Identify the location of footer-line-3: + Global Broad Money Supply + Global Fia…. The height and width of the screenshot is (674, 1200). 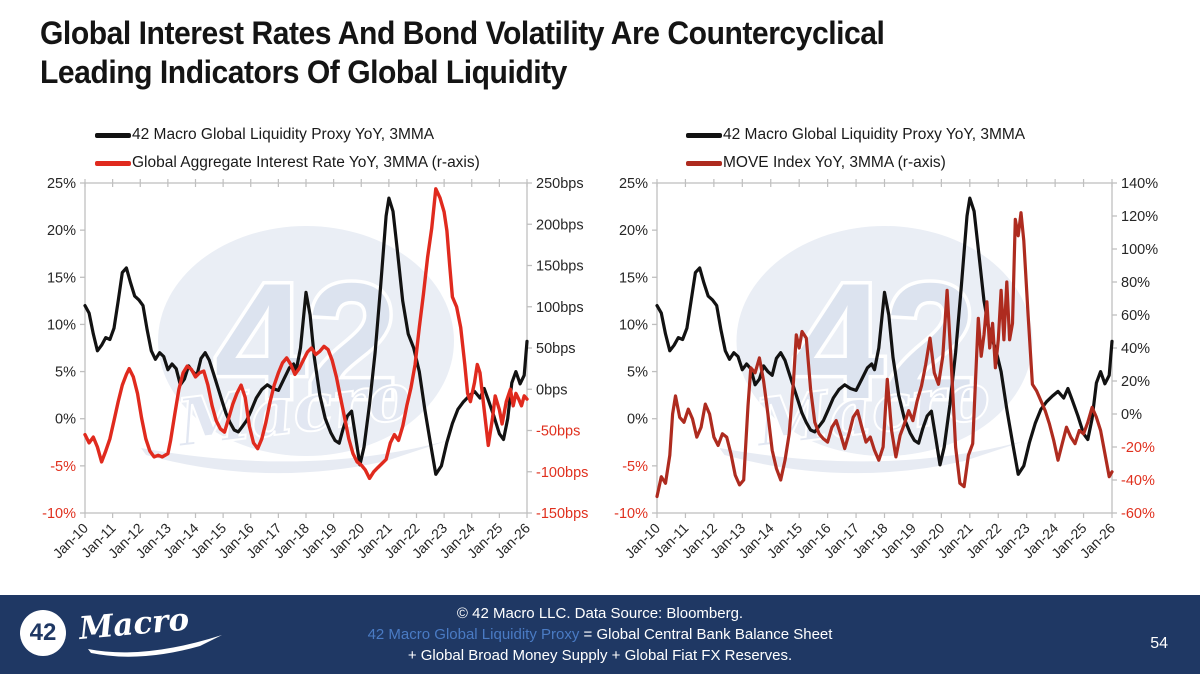
(600, 655).